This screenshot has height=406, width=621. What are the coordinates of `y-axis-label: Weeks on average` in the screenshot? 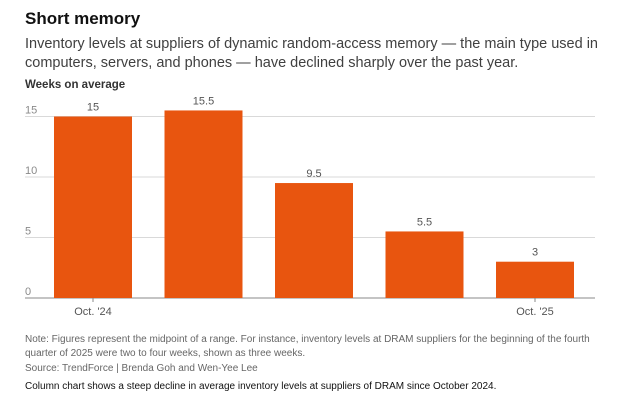 It's located at (75, 85).